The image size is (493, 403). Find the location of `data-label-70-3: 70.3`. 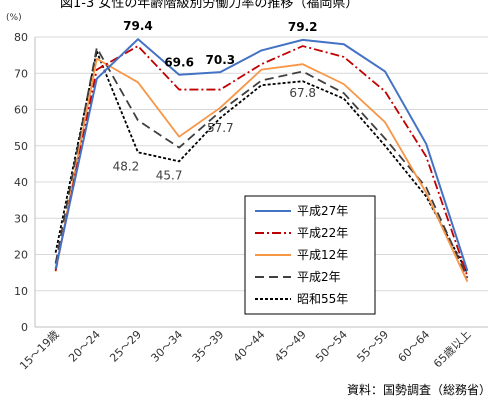

data-label-70-3: 70.3 is located at coordinates (221, 60).